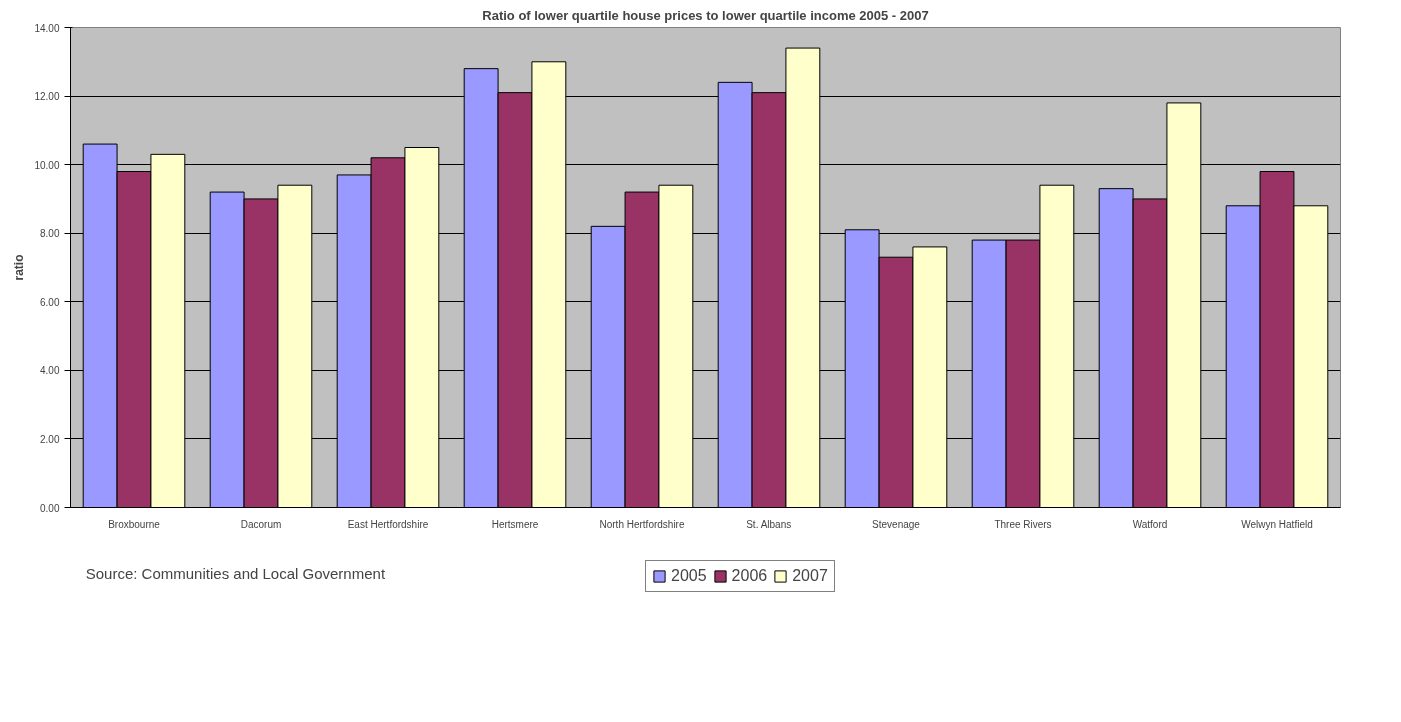 The image size is (1401, 722). Describe the element at coordinates (810, 576) in the screenshot. I see `legend-label: 2007` at that location.